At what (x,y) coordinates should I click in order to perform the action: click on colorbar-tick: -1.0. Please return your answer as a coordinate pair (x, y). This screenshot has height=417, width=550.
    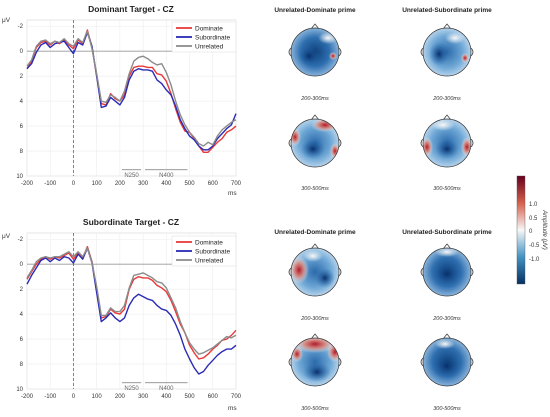
    Looking at the image, I should click on (534, 260).